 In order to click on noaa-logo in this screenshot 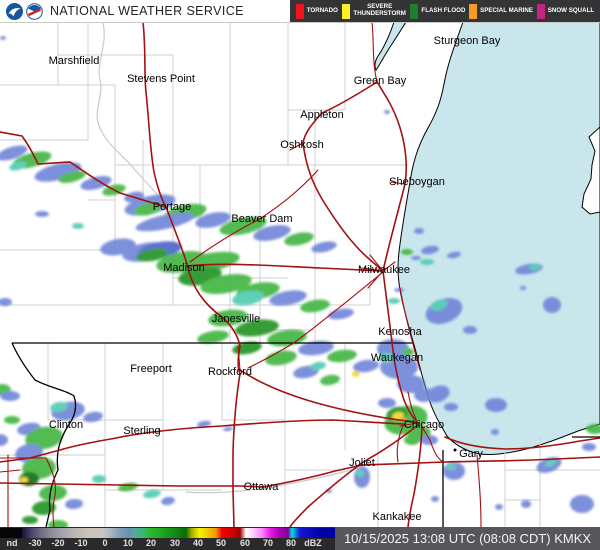, I will do `click(14, 11)`.